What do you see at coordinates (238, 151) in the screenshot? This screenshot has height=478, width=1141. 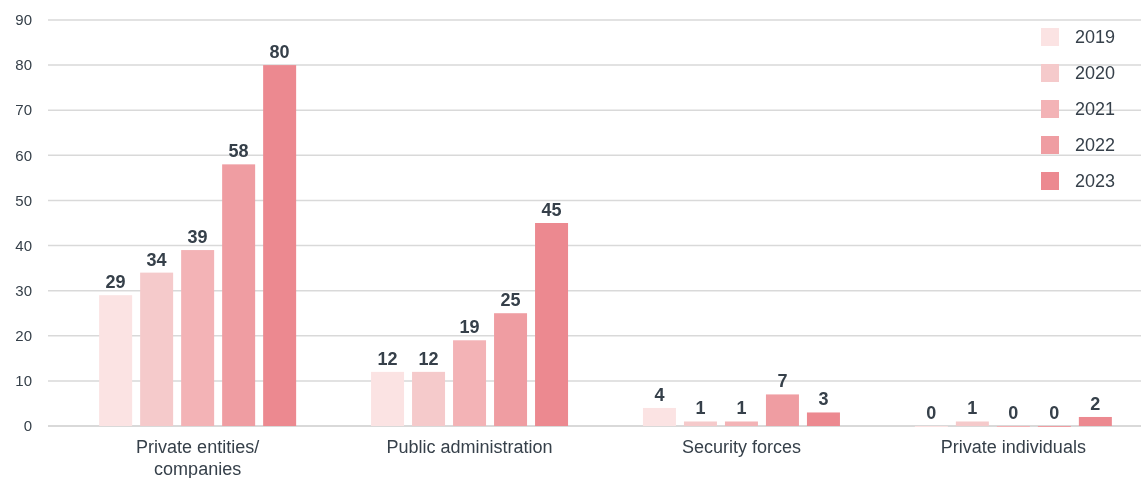 I see `data-label: 58` at bounding box center [238, 151].